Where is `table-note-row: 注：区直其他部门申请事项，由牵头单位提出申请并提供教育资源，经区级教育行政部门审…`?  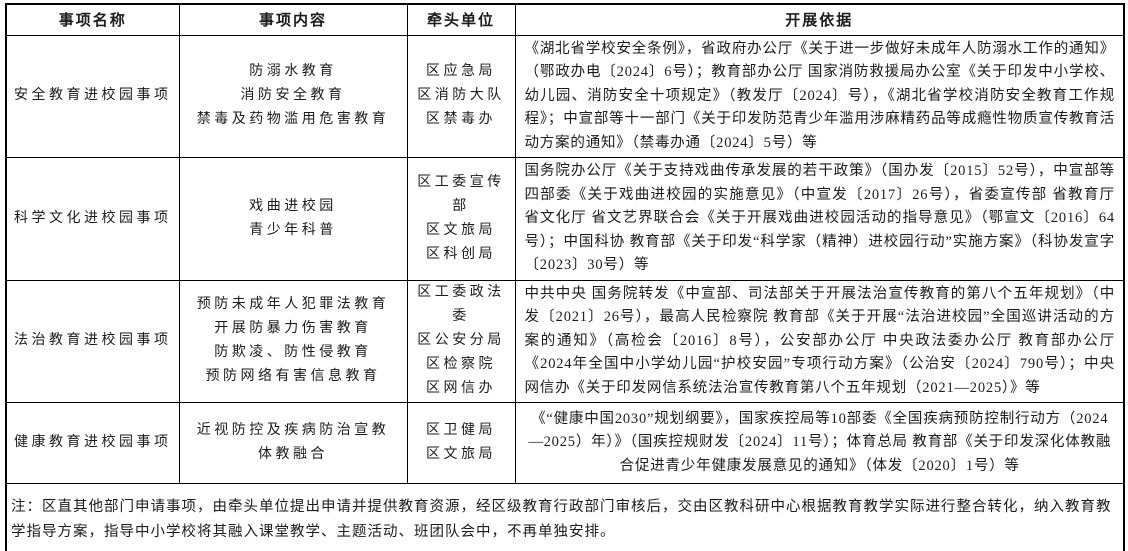
table-note-row: 注：区直其他部门申请事项，由牵头单位提出申请并提供教育资源，经区级教育行政部门审… is located at coordinates (565, 517).